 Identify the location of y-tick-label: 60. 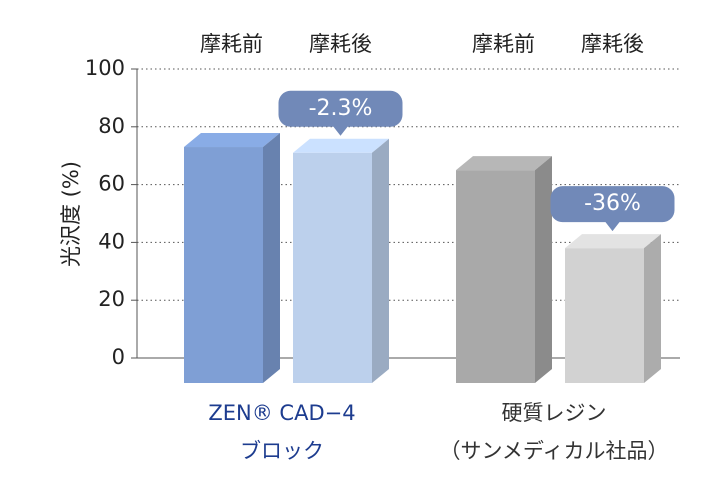
(111, 184).